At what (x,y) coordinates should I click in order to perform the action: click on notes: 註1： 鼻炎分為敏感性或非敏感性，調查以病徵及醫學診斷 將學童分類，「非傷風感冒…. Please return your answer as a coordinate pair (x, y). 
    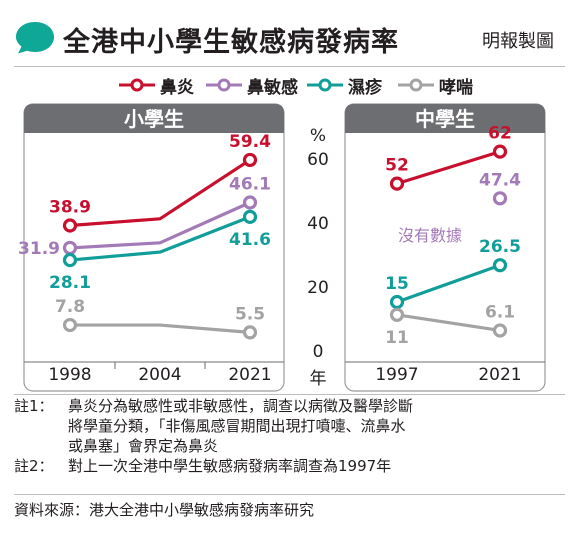
    Looking at the image, I should click on (291, 436).